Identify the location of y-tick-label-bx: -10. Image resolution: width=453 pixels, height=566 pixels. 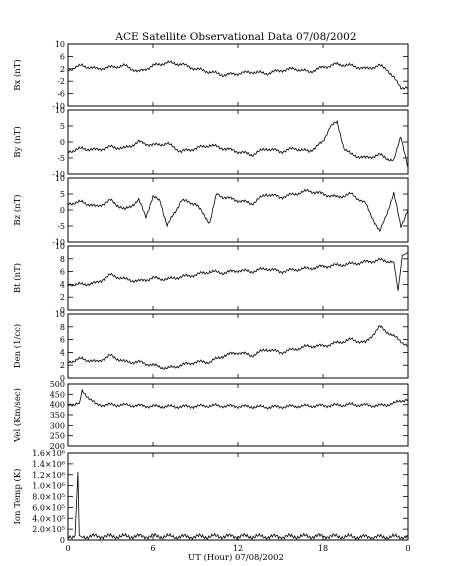
(58, 106).